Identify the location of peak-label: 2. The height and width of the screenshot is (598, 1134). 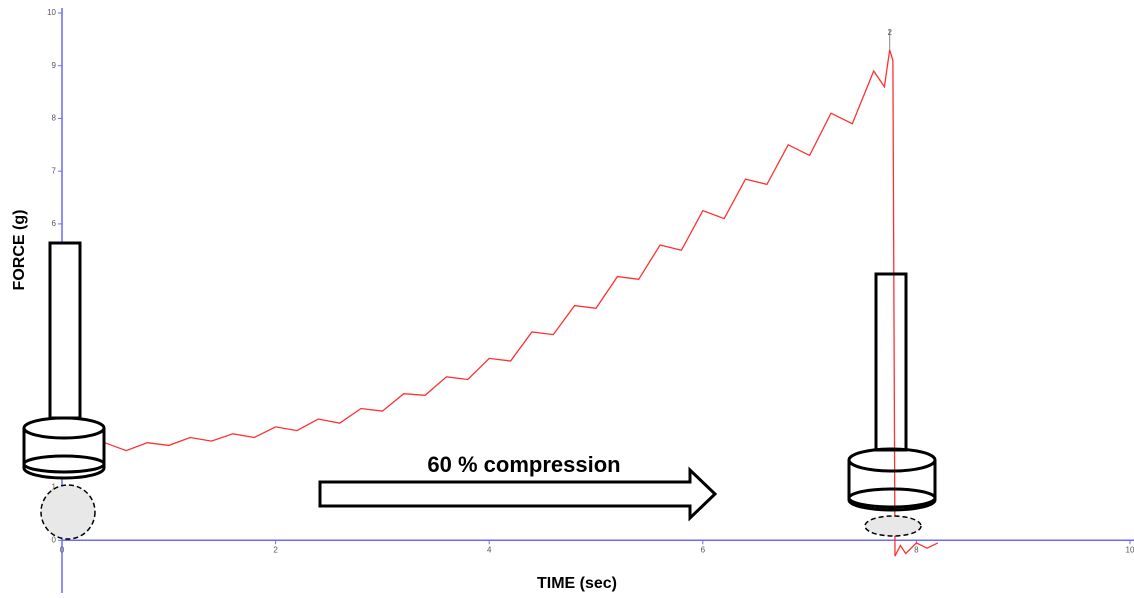
(889, 32).